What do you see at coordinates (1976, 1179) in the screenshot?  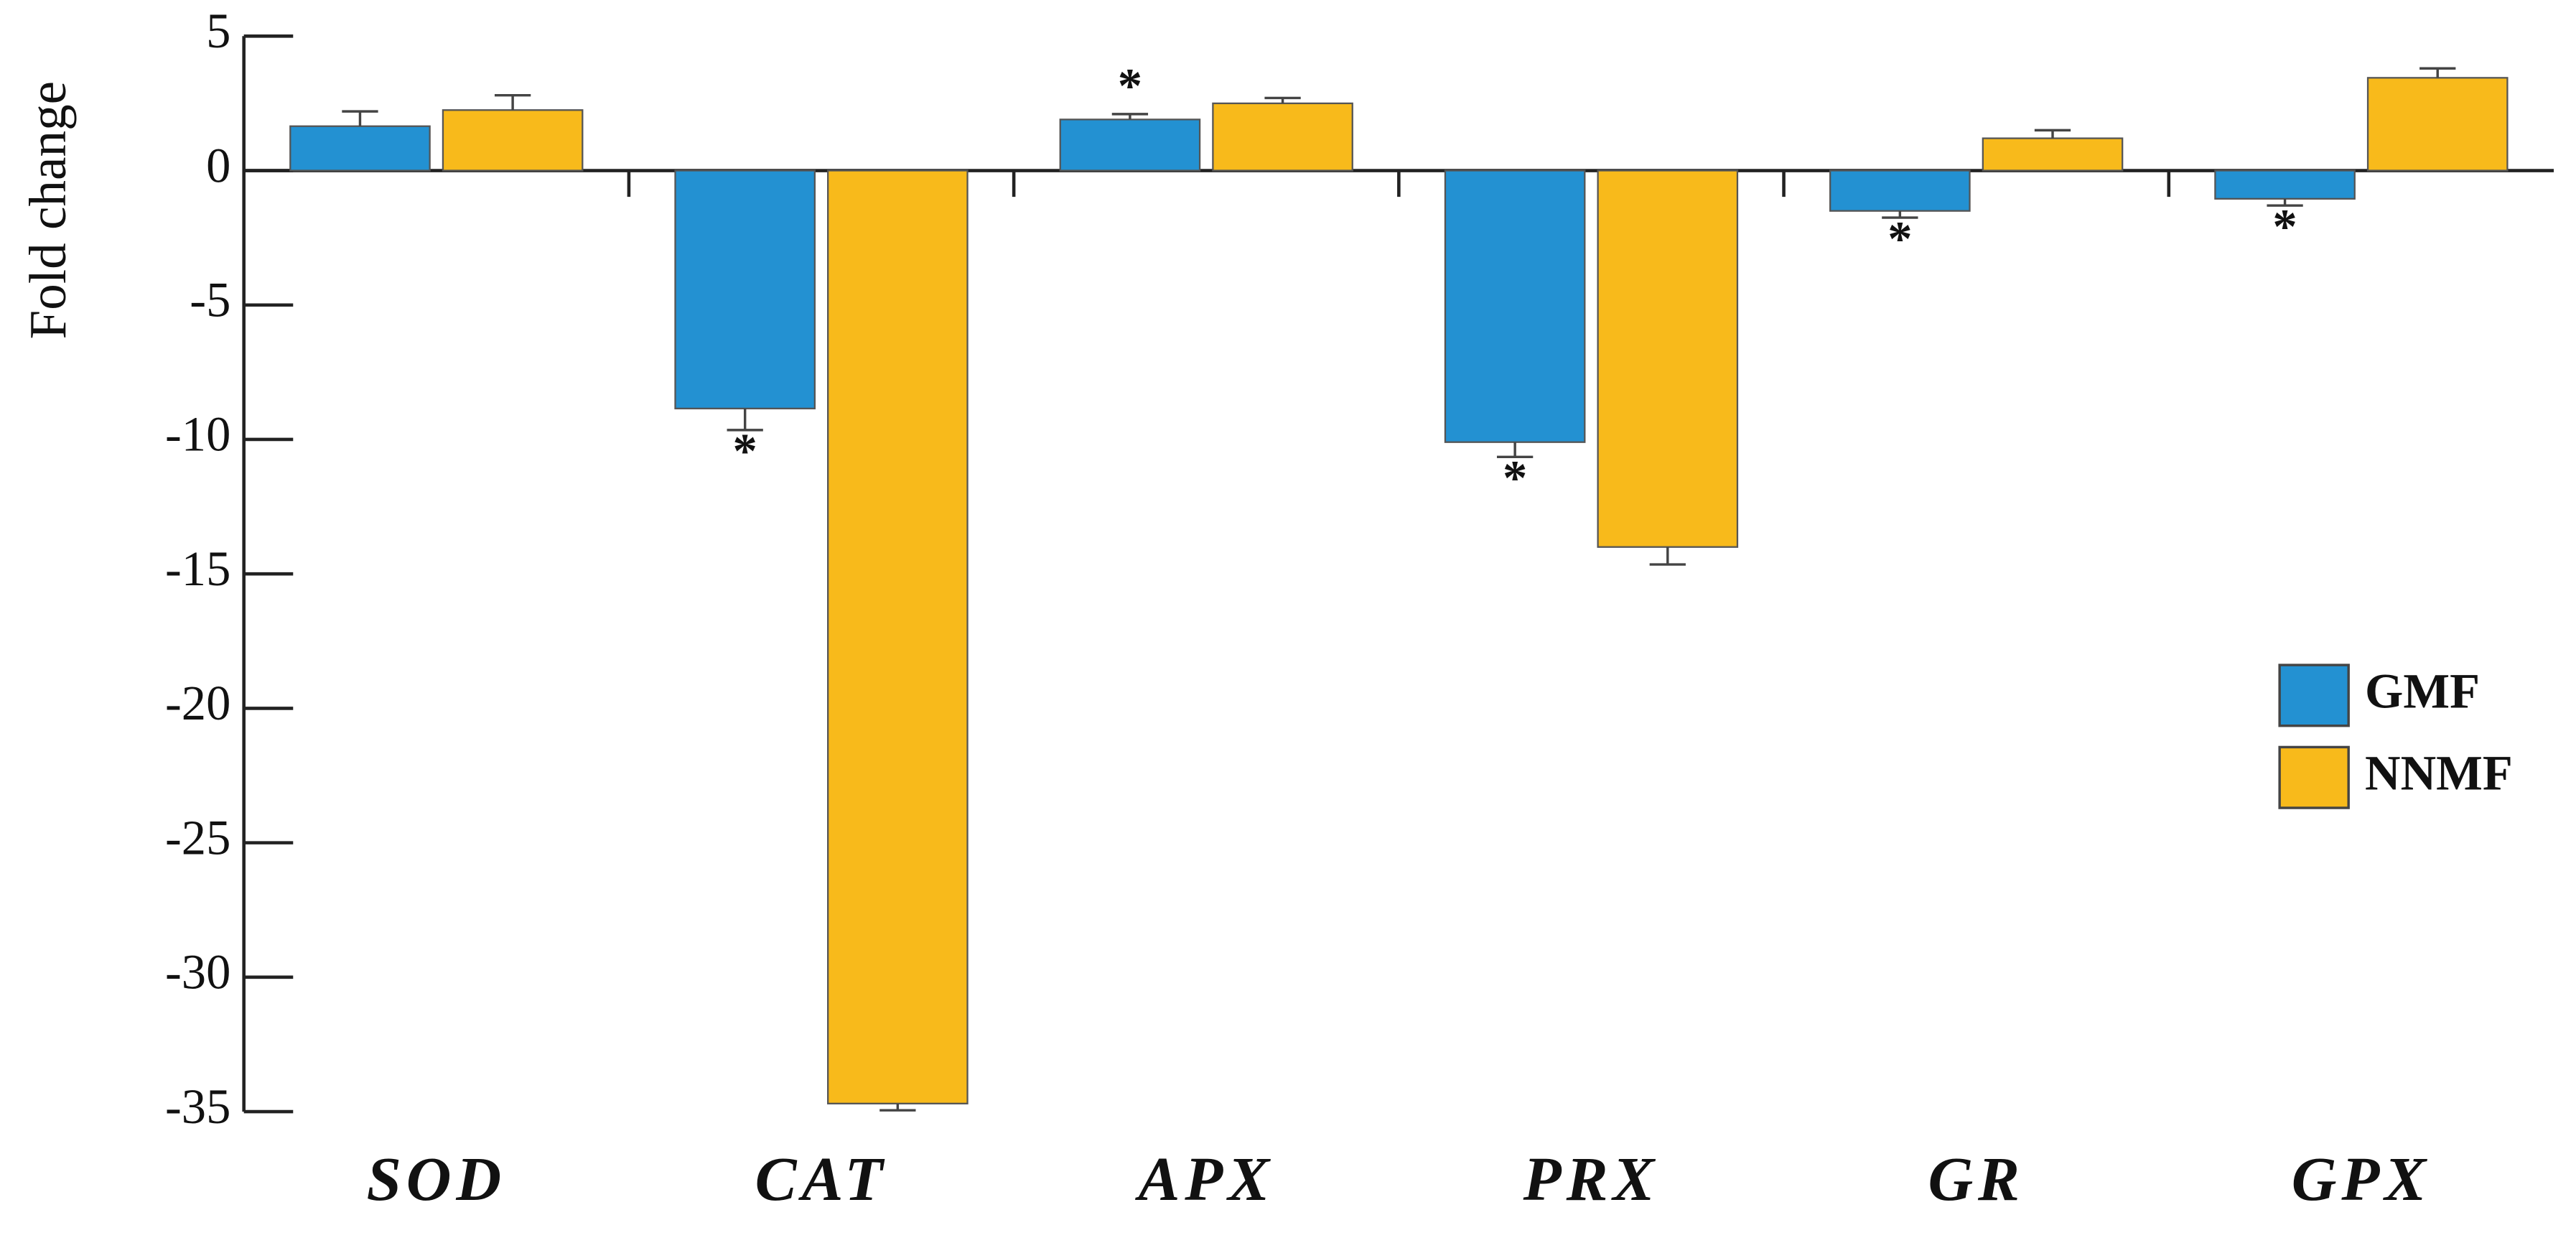 I see `x-tick-label: GR` at bounding box center [1976, 1179].